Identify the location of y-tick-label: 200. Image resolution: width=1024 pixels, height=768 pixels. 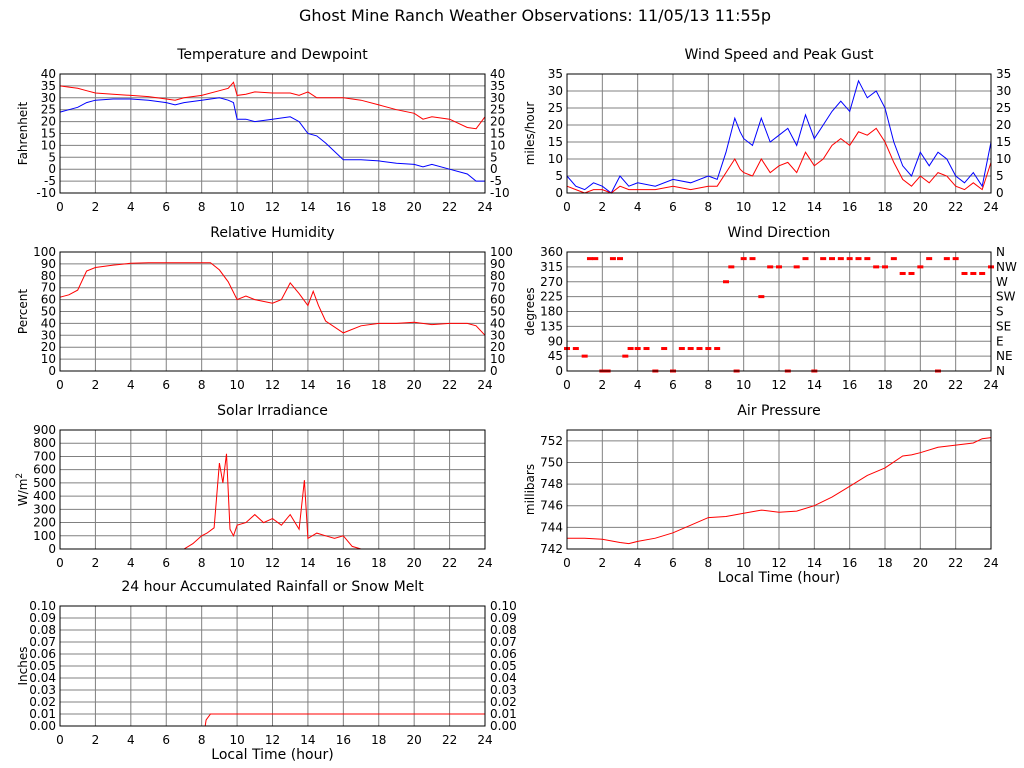
(44, 523).